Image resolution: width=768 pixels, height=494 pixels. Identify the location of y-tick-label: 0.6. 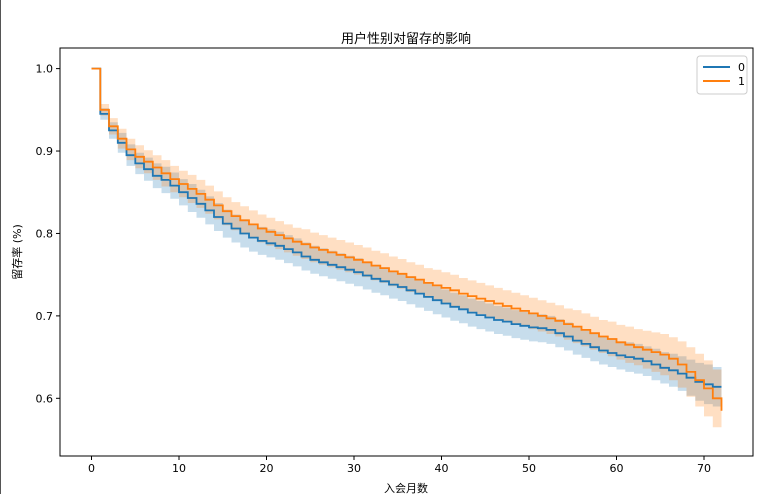
(45, 398).